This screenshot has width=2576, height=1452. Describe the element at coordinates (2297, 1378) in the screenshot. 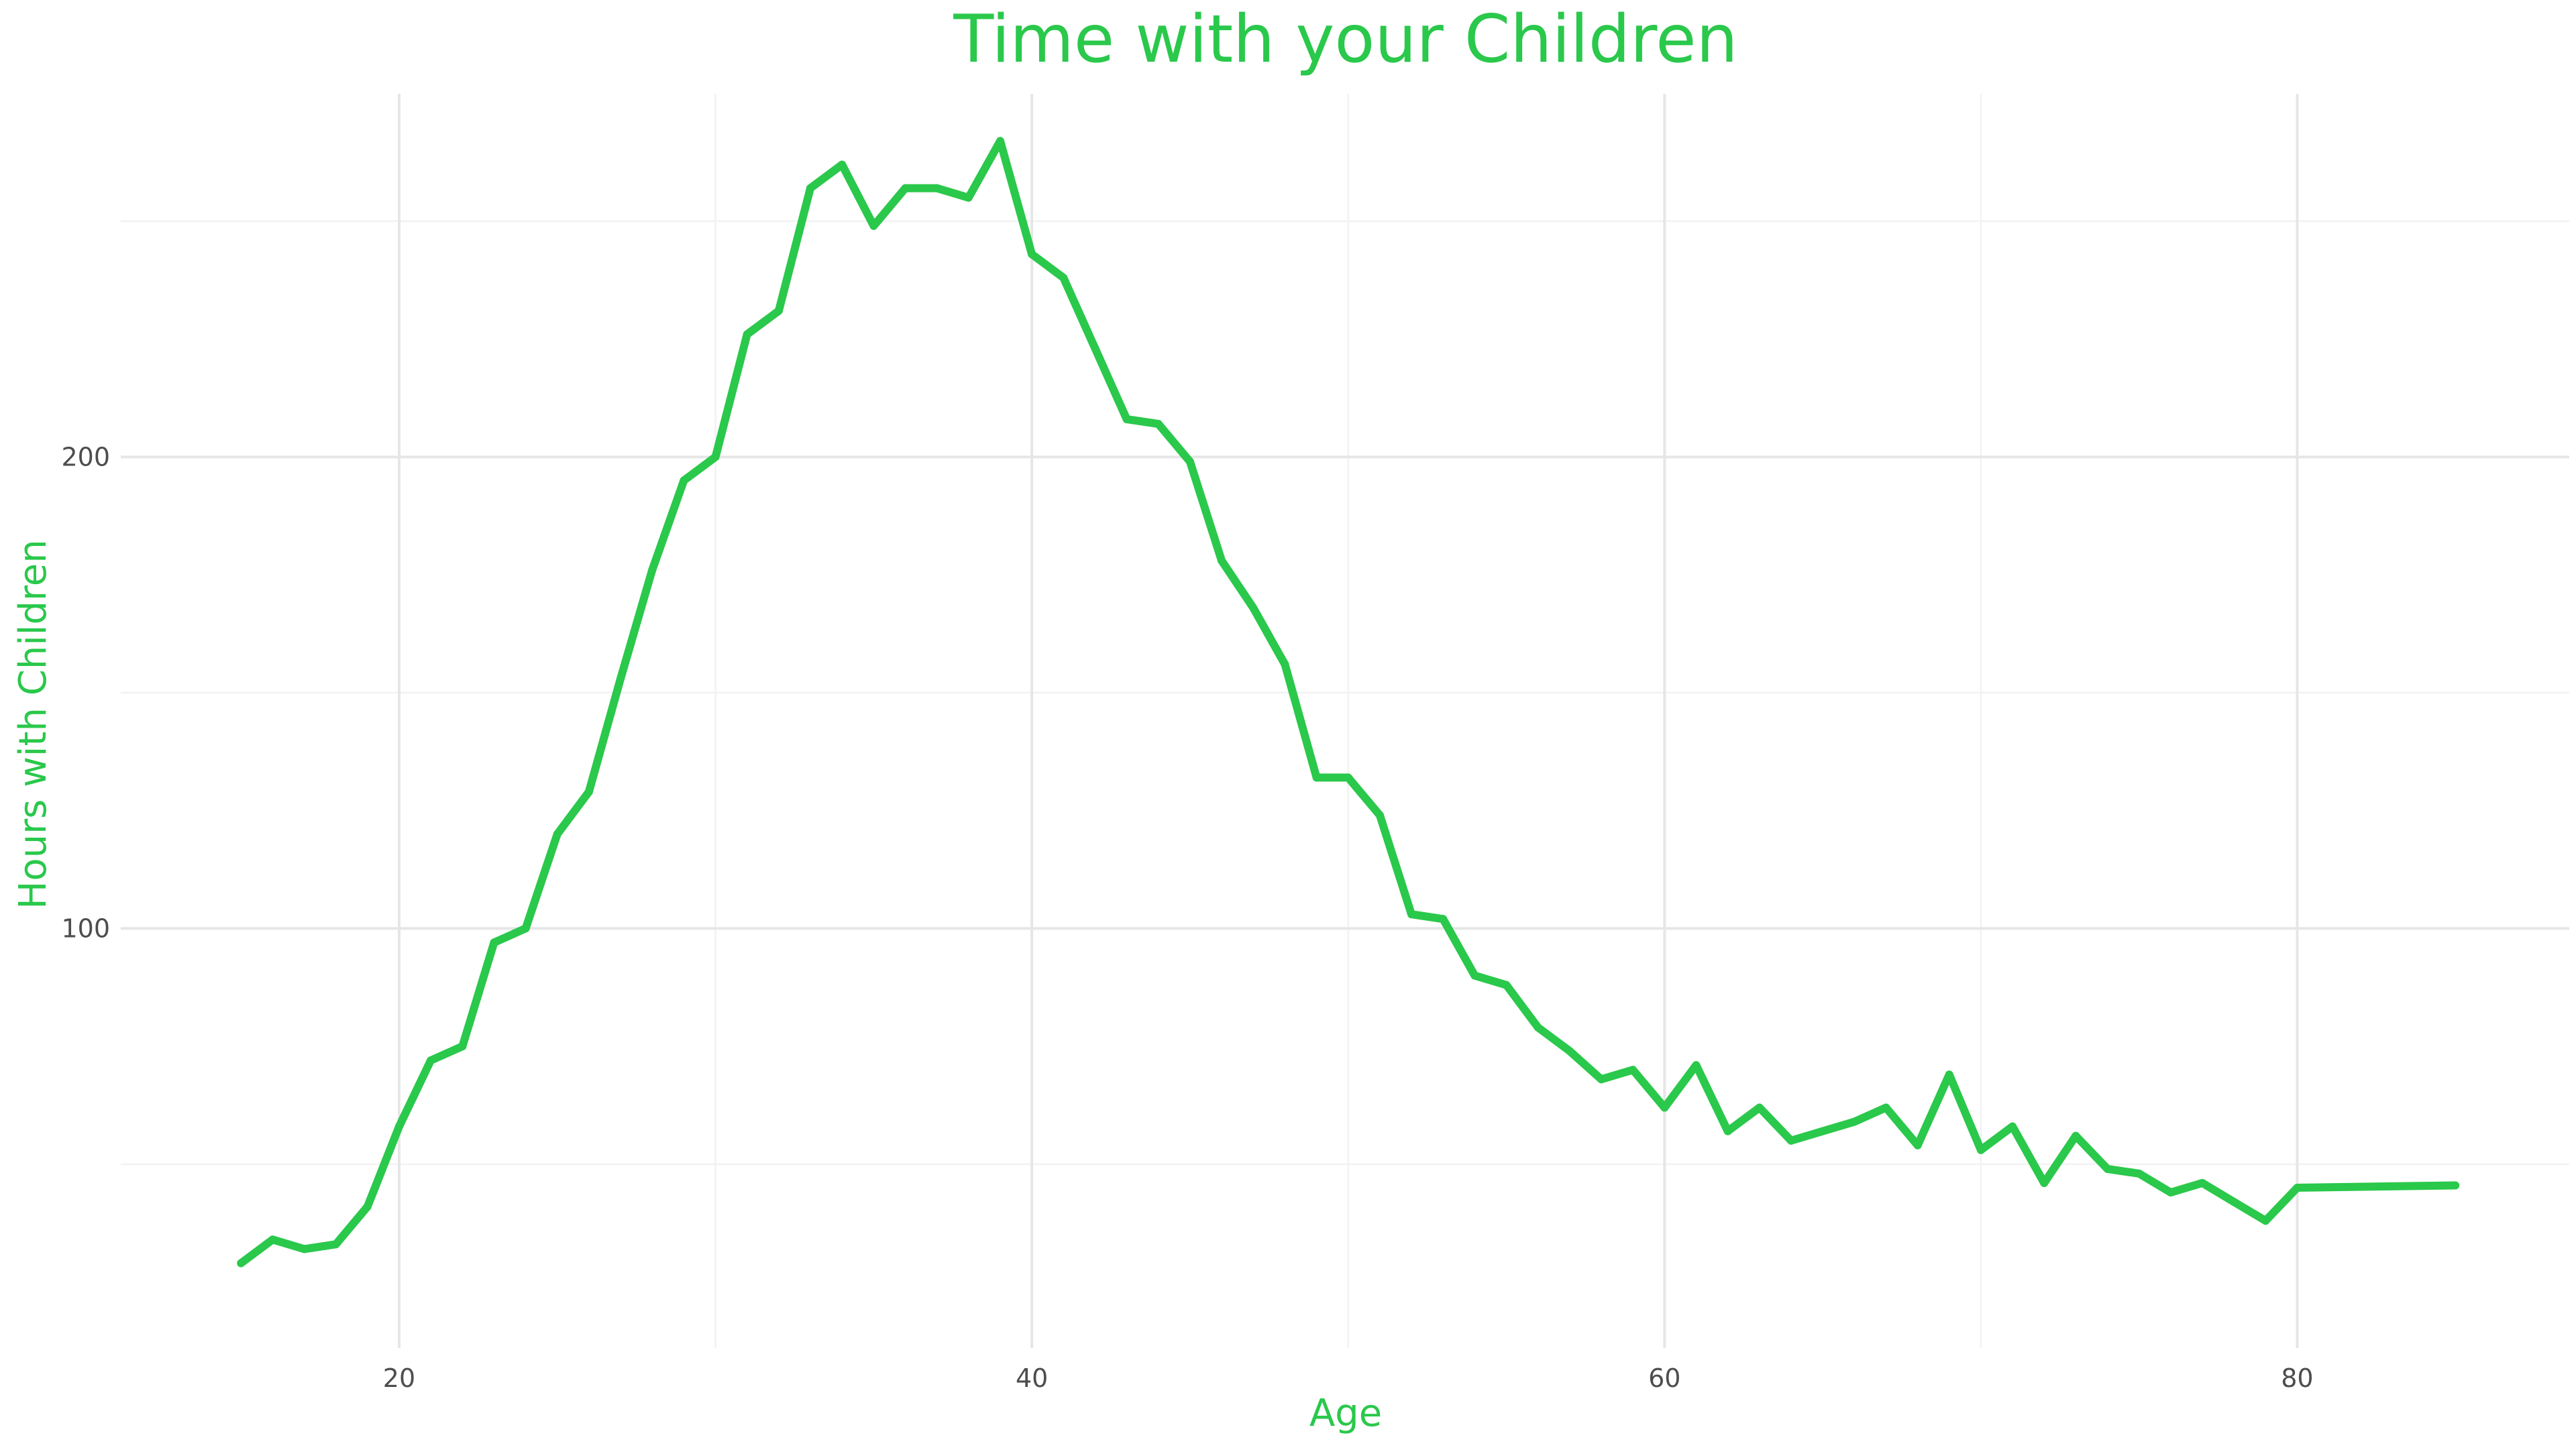

I see `x-tick-label: 80` at that location.